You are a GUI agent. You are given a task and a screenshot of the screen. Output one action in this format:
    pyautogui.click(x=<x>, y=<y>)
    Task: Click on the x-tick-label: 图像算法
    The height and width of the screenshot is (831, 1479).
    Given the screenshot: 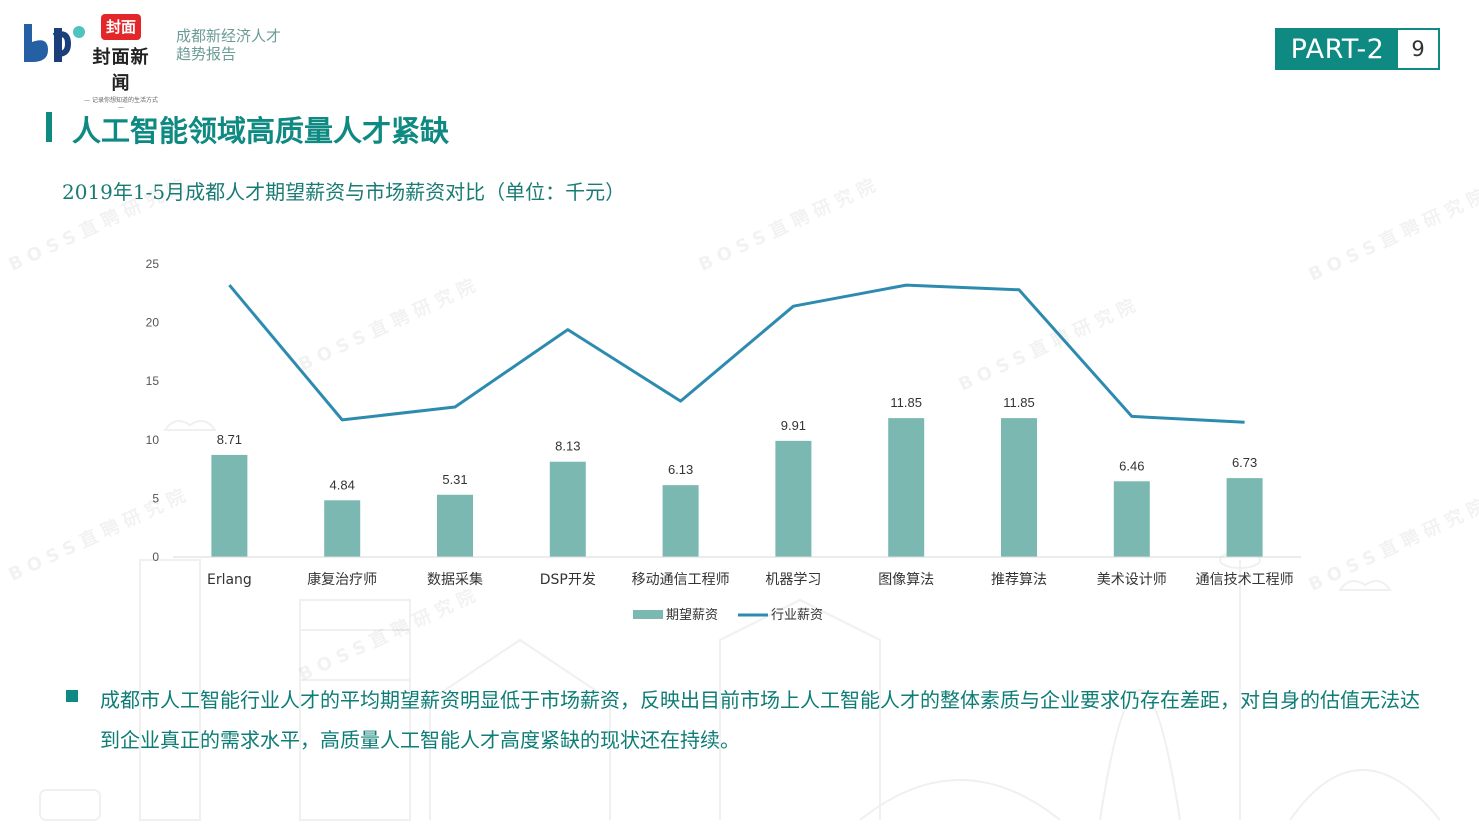 What is the action you would take?
    pyautogui.click(x=906, y=580)
    